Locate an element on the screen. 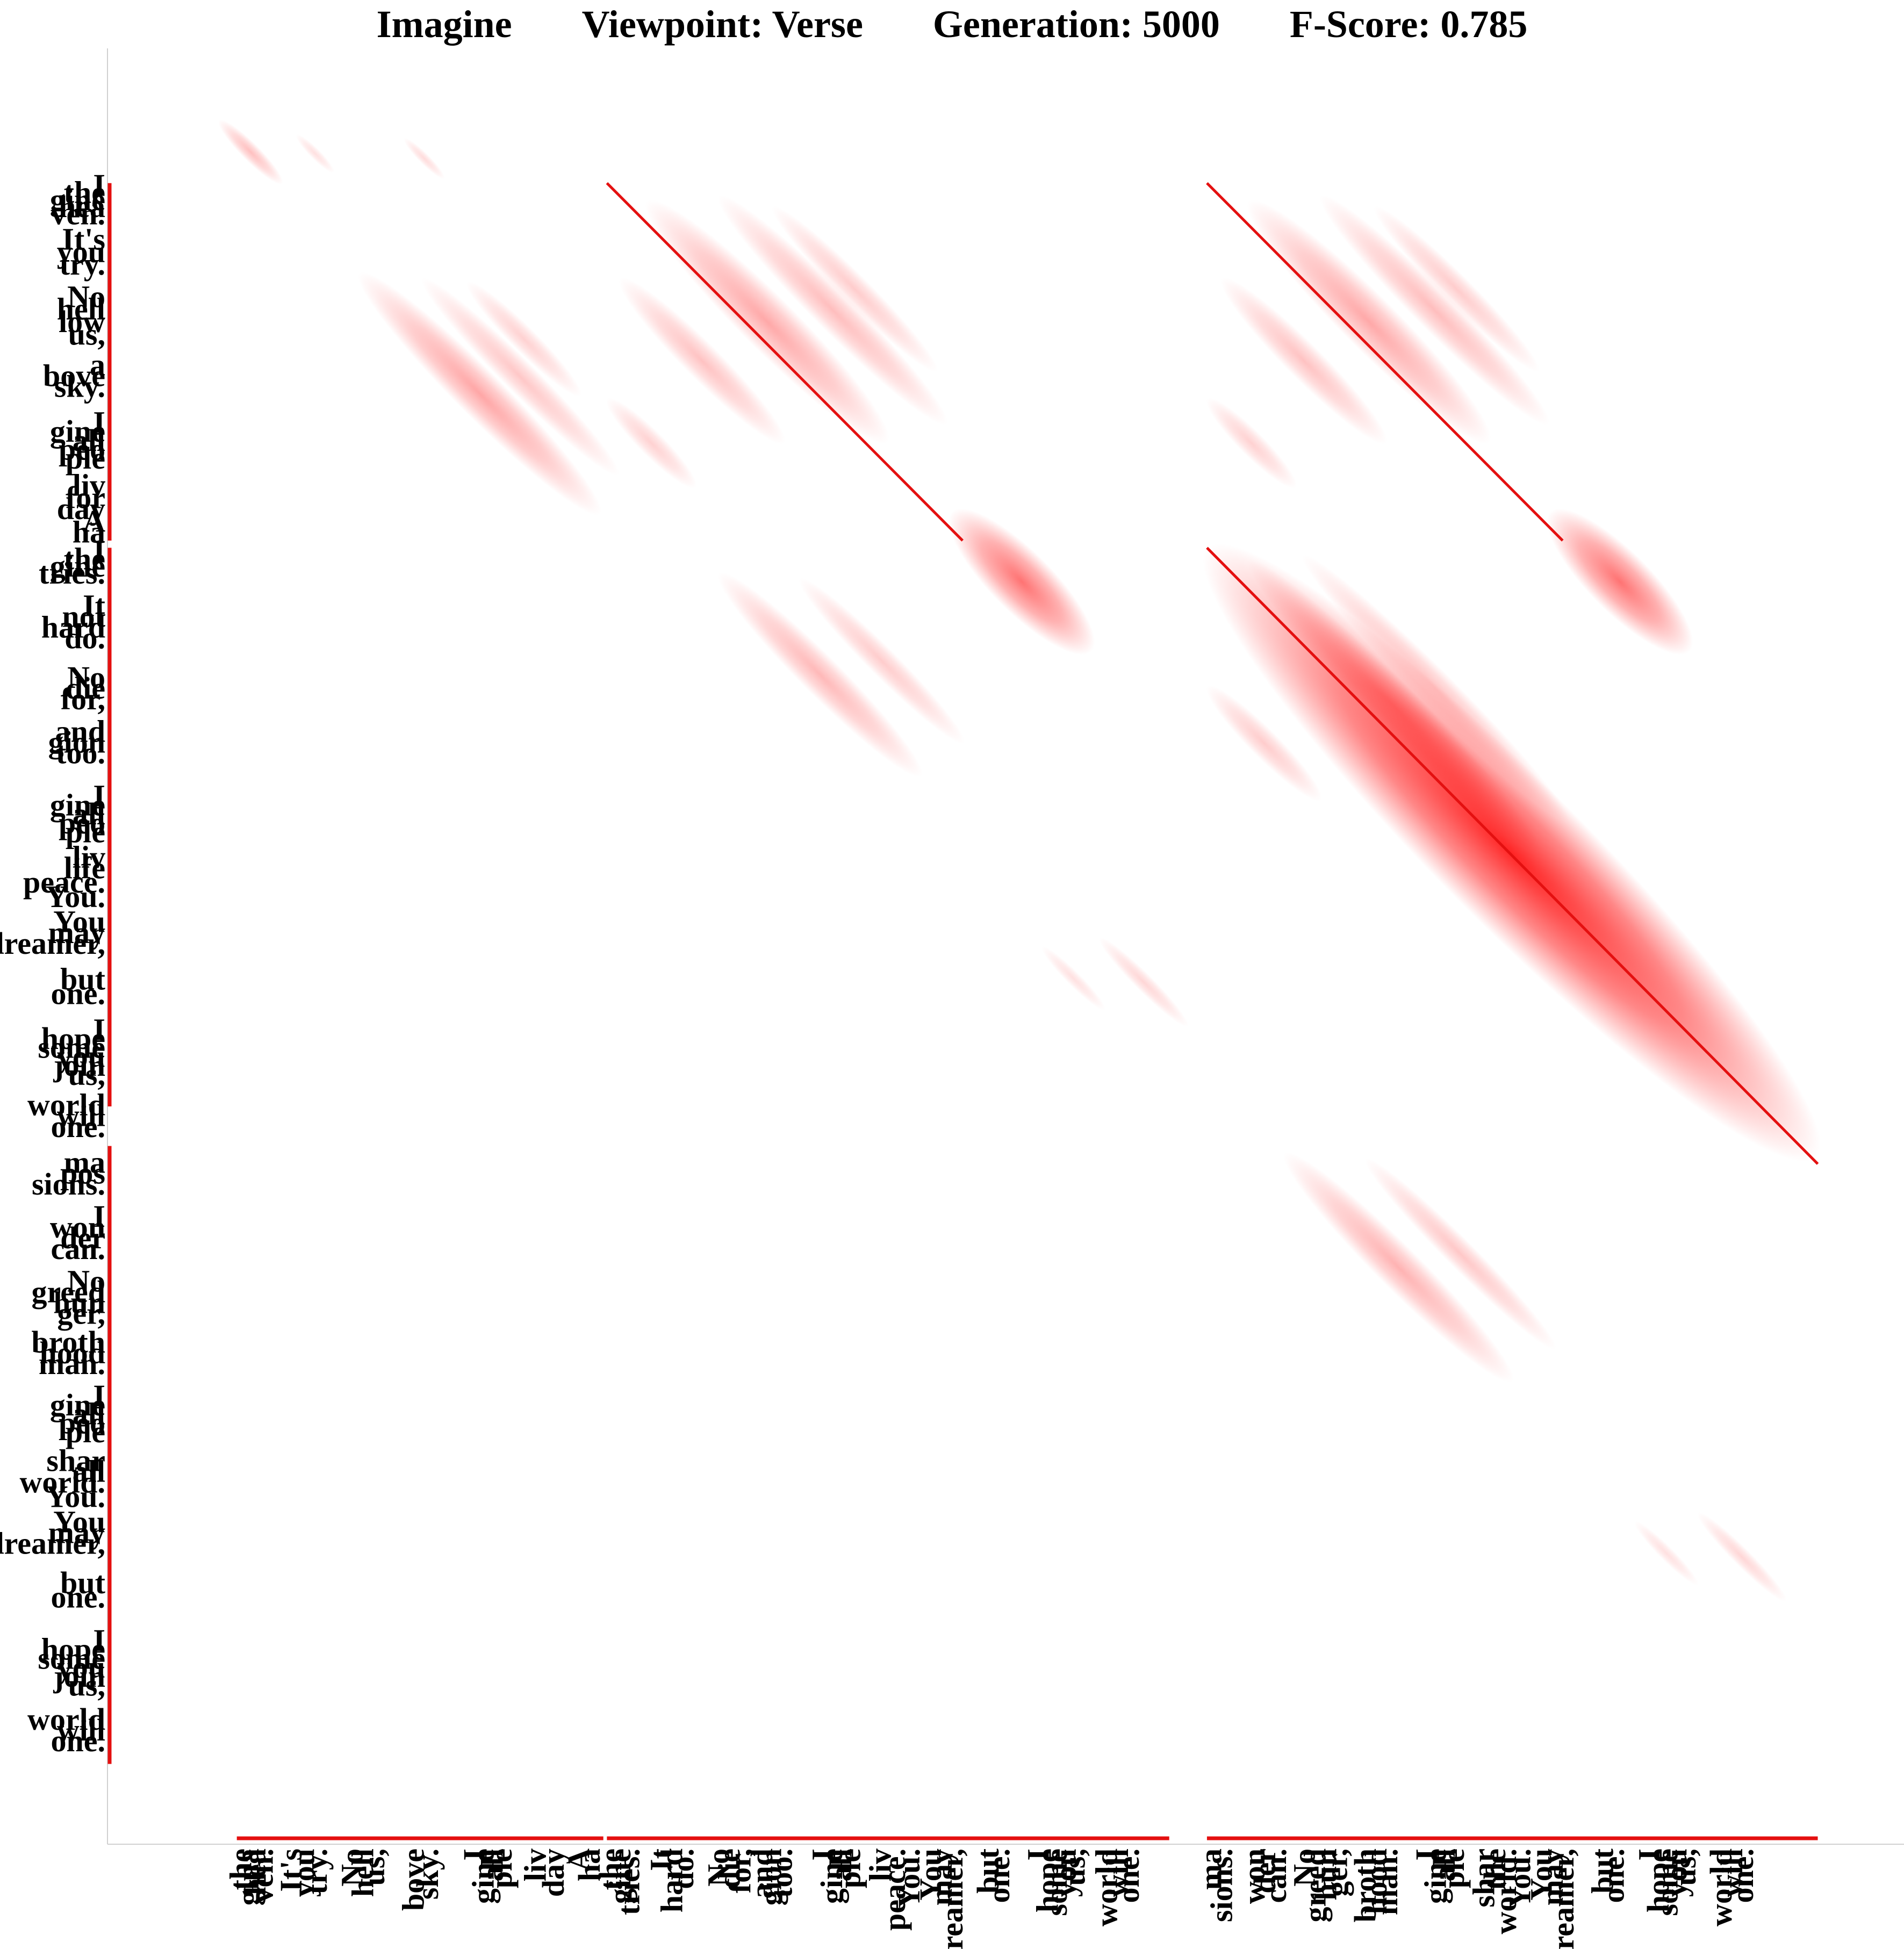  y-tick-label: join is located at coordinates (79, 1676).